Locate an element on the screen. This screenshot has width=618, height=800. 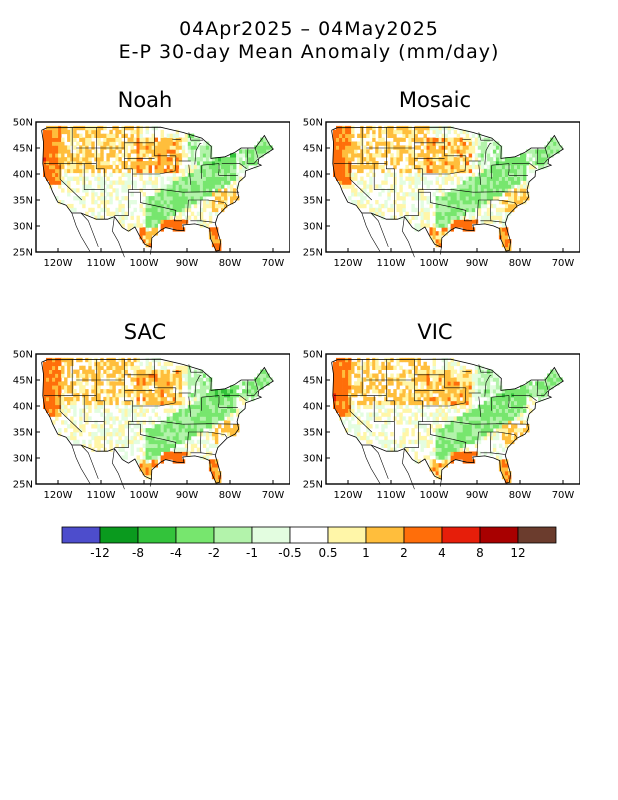
colorbar-tick-label: -1 is located at coordinates (252, 553).